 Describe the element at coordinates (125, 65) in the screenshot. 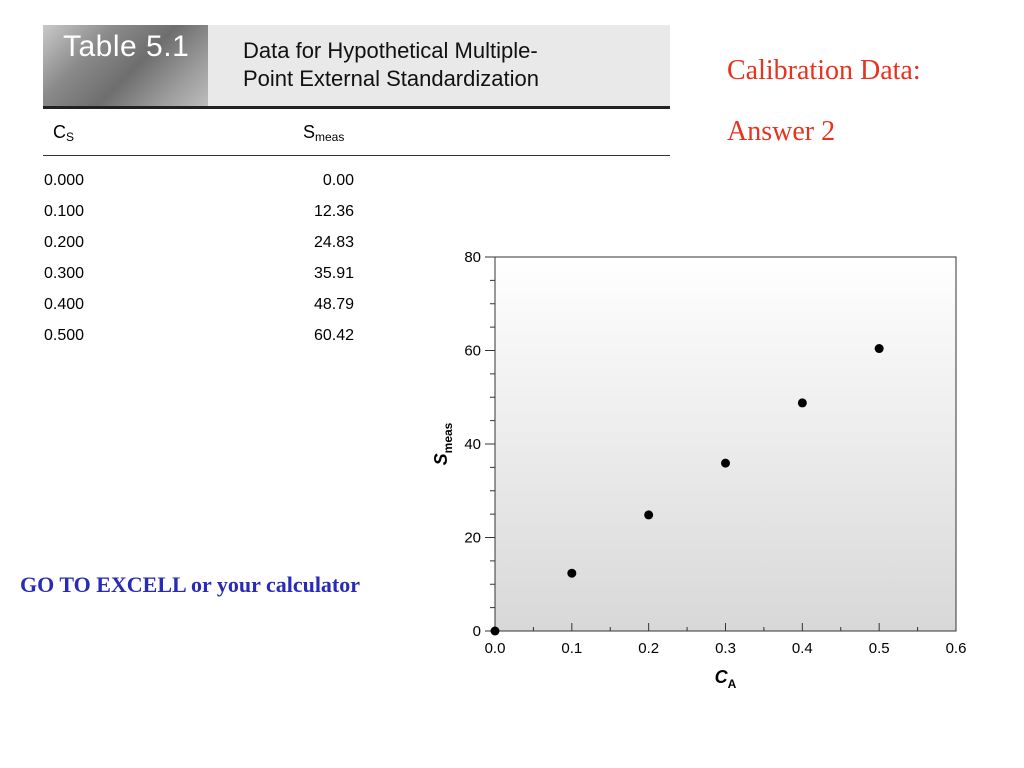

I see `table-badge: Table 5.1` at that location.